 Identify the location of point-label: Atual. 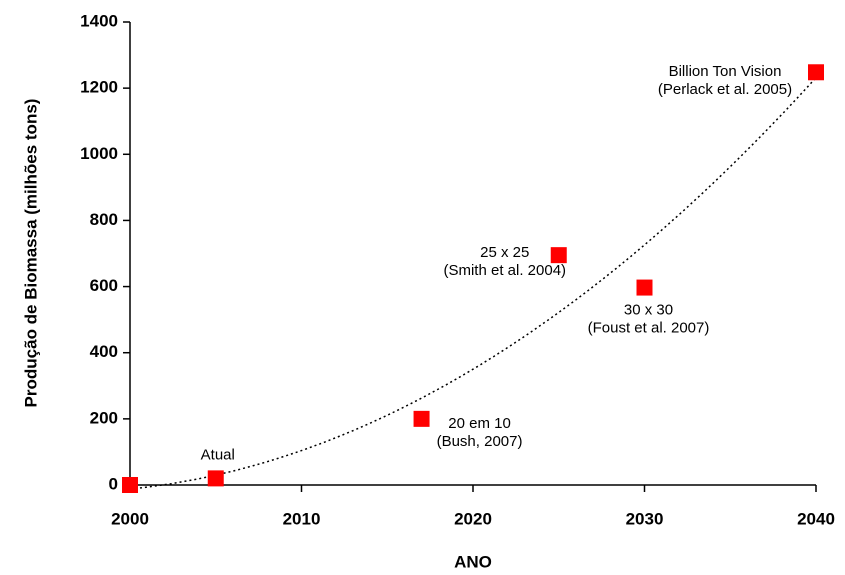
(218, 454).